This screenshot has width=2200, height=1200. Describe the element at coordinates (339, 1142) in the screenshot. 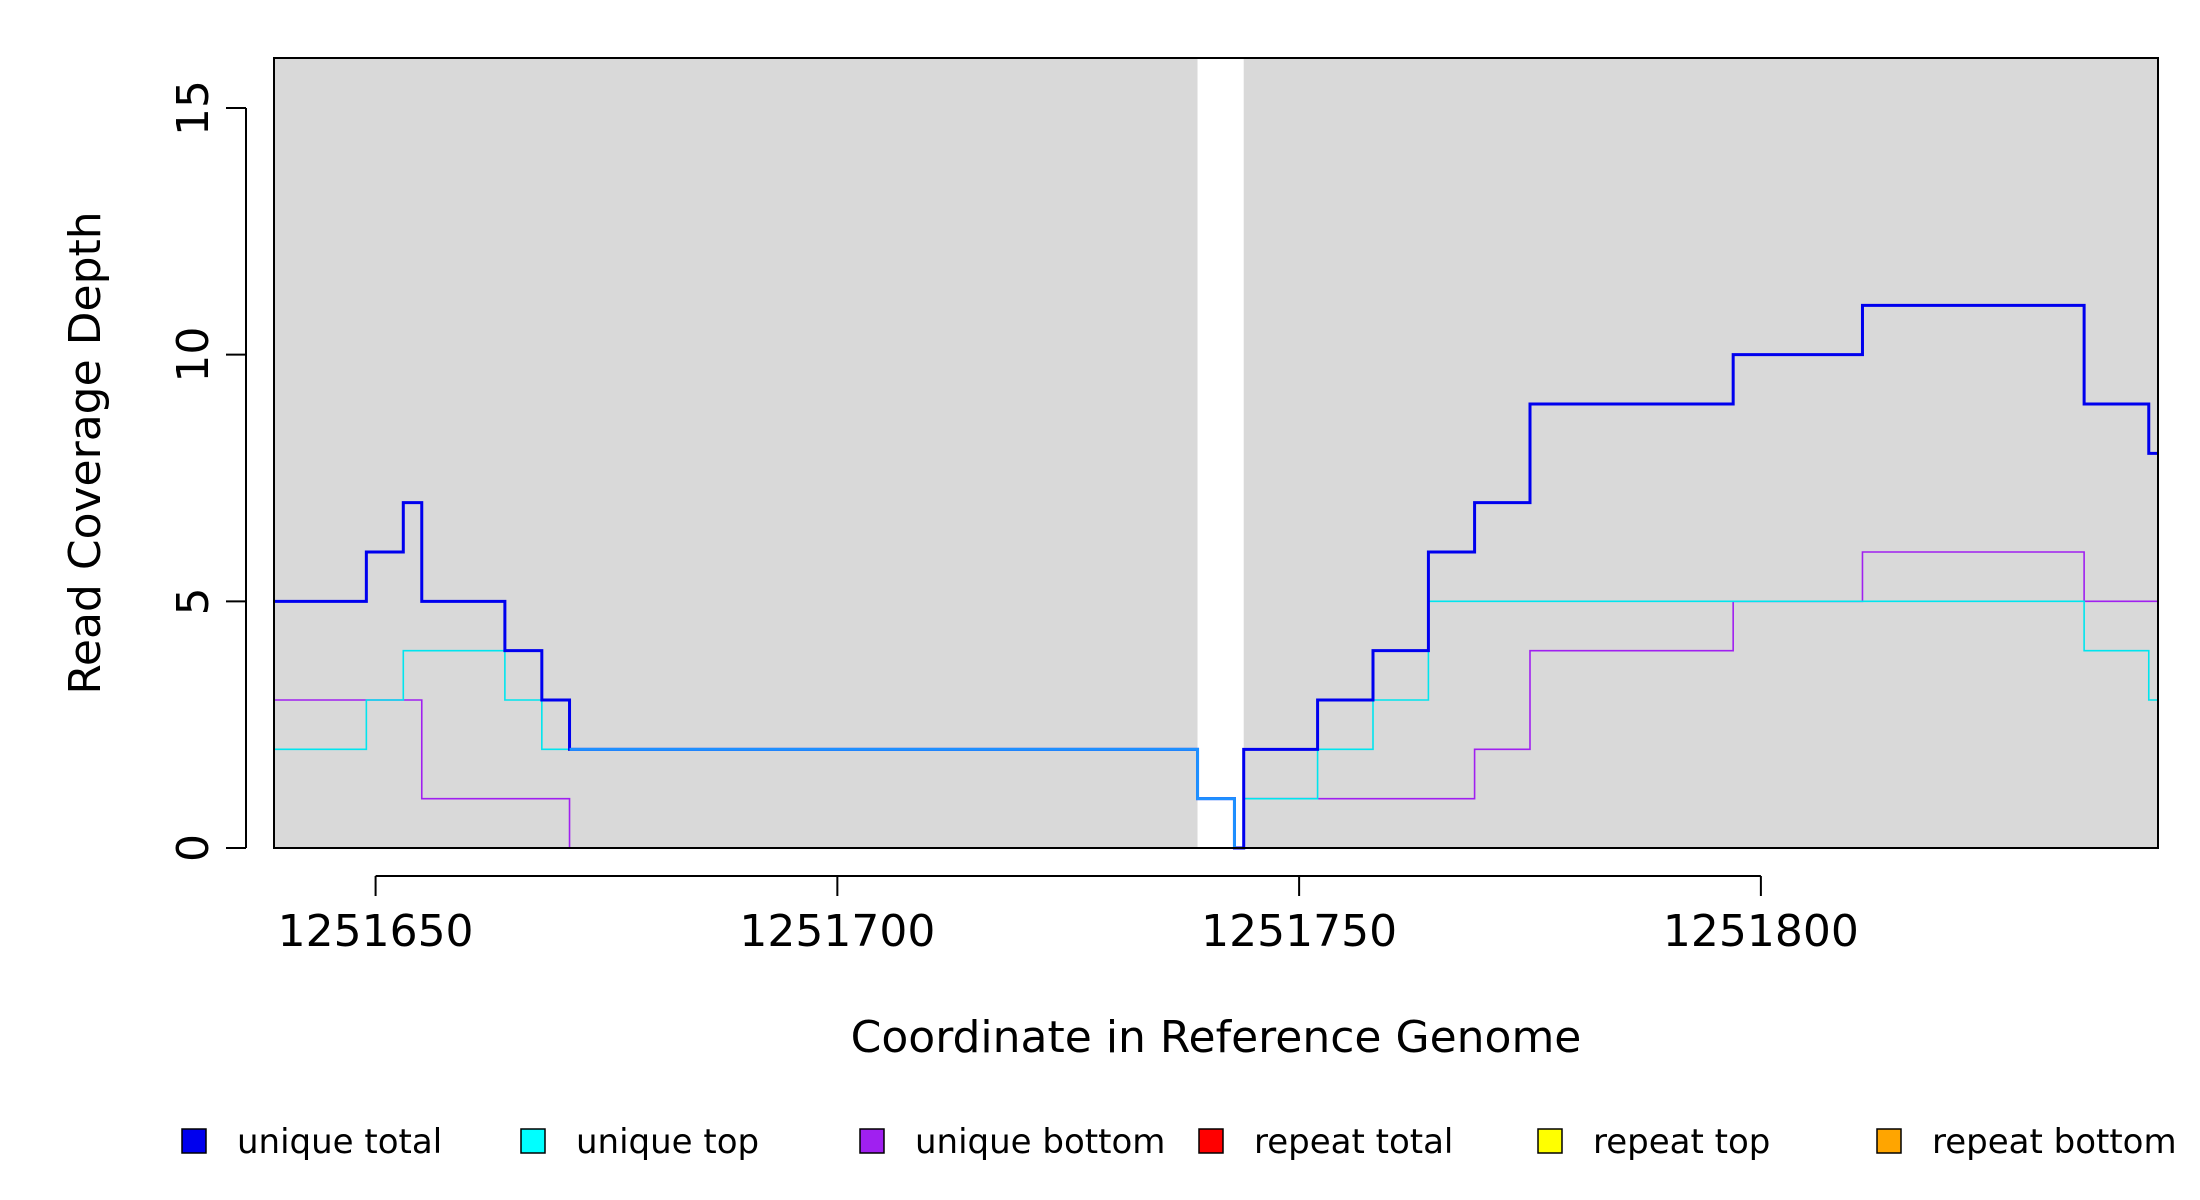

I see `legend-label-unique-total: unique total` at that location.